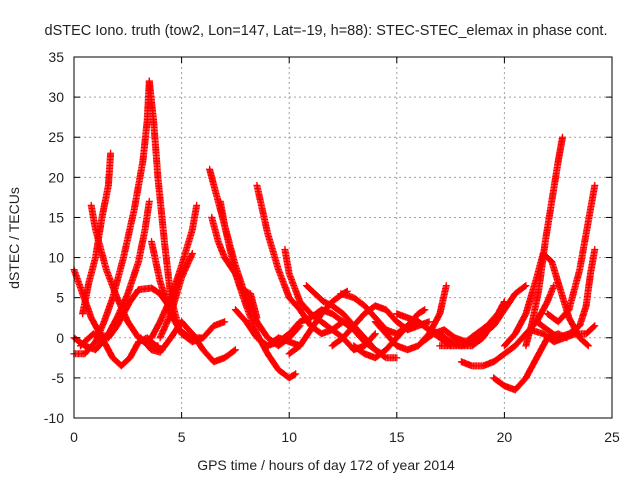  I want to click on y-tick-label: 15, so click(56, 217).